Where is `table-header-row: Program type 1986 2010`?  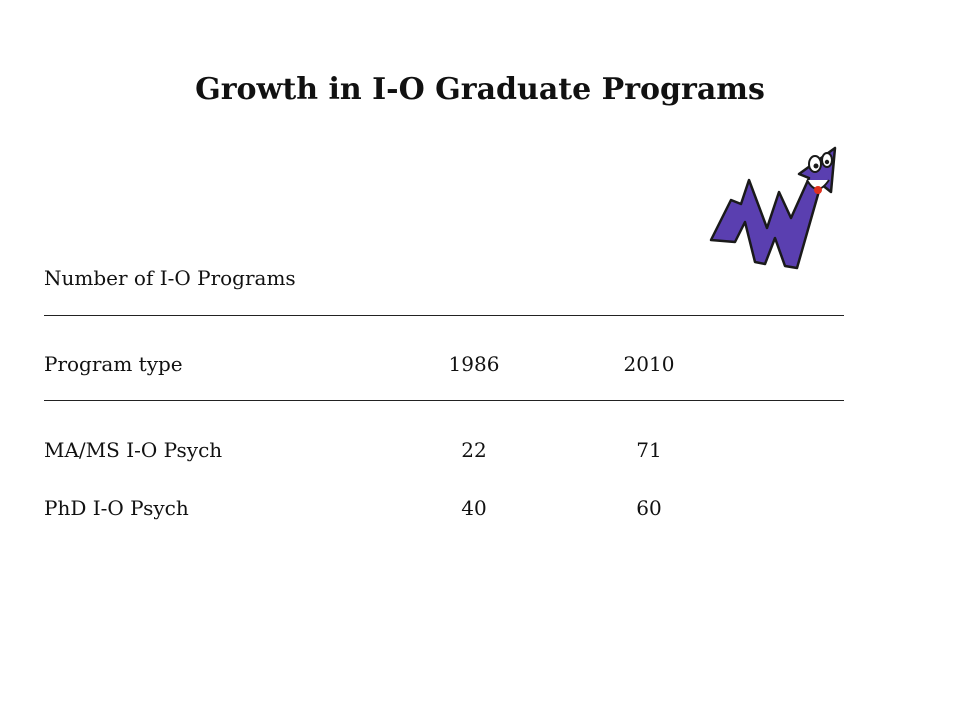 table-header-row: Program type 1986 2010 is located at coordinates (444, 366).